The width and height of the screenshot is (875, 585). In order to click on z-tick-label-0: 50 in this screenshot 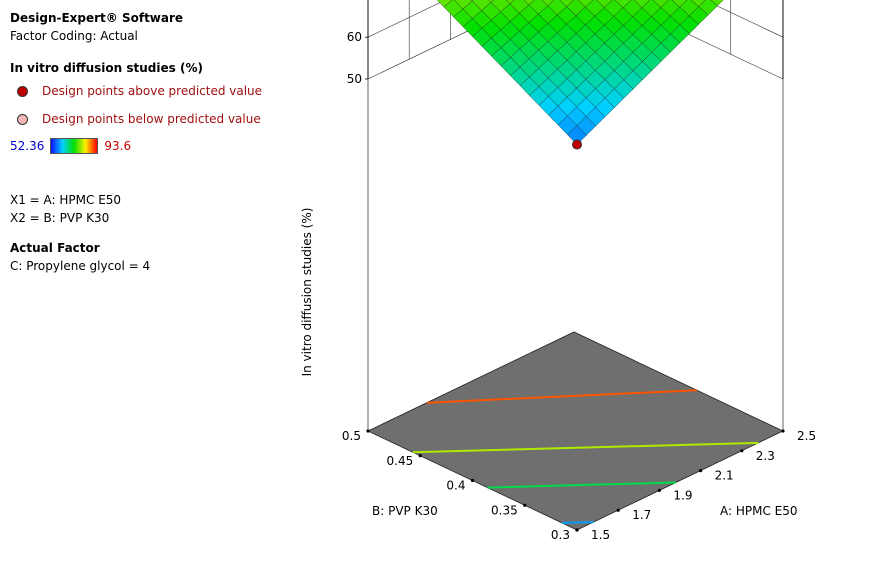, I will do `click(354, 79)`.